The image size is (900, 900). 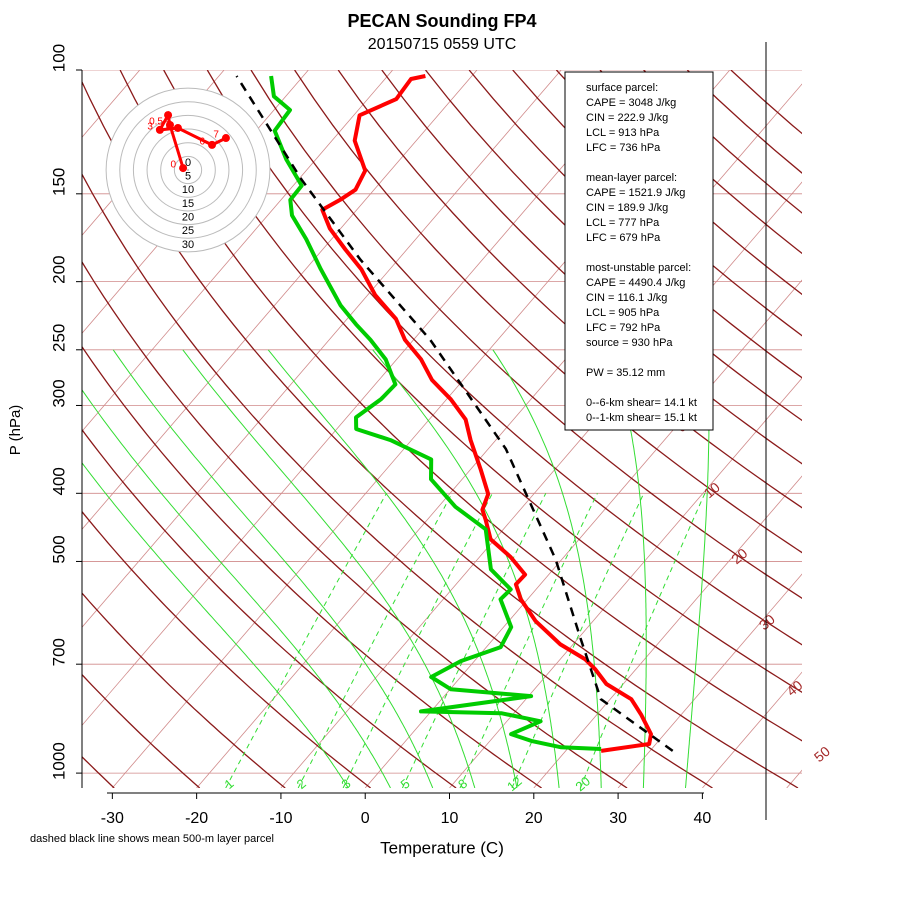 What do you see at coordinates (534, 818) in the screenshot?
I see `x-tick-label: 20` at bounding box center [534, 818].